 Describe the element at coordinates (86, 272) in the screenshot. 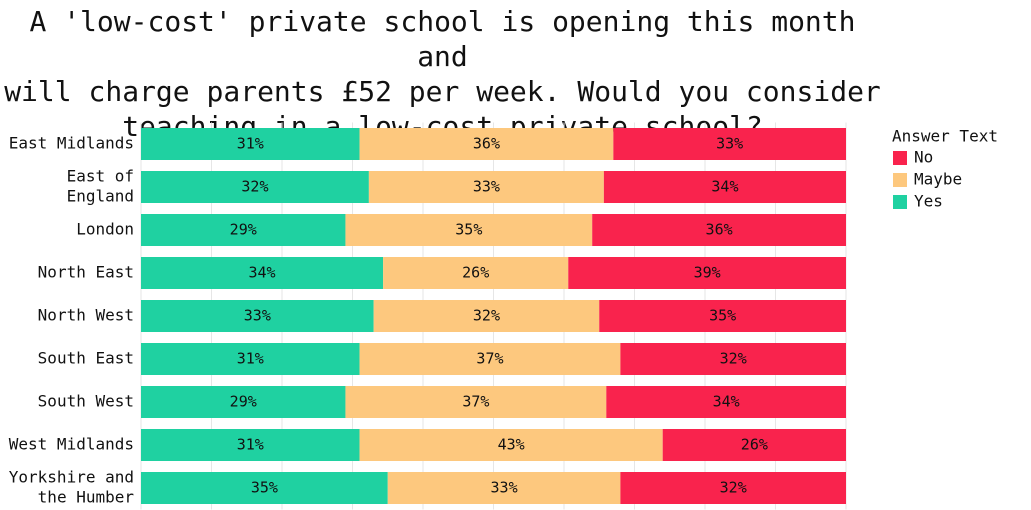

I see `category-label: North East` at that location.